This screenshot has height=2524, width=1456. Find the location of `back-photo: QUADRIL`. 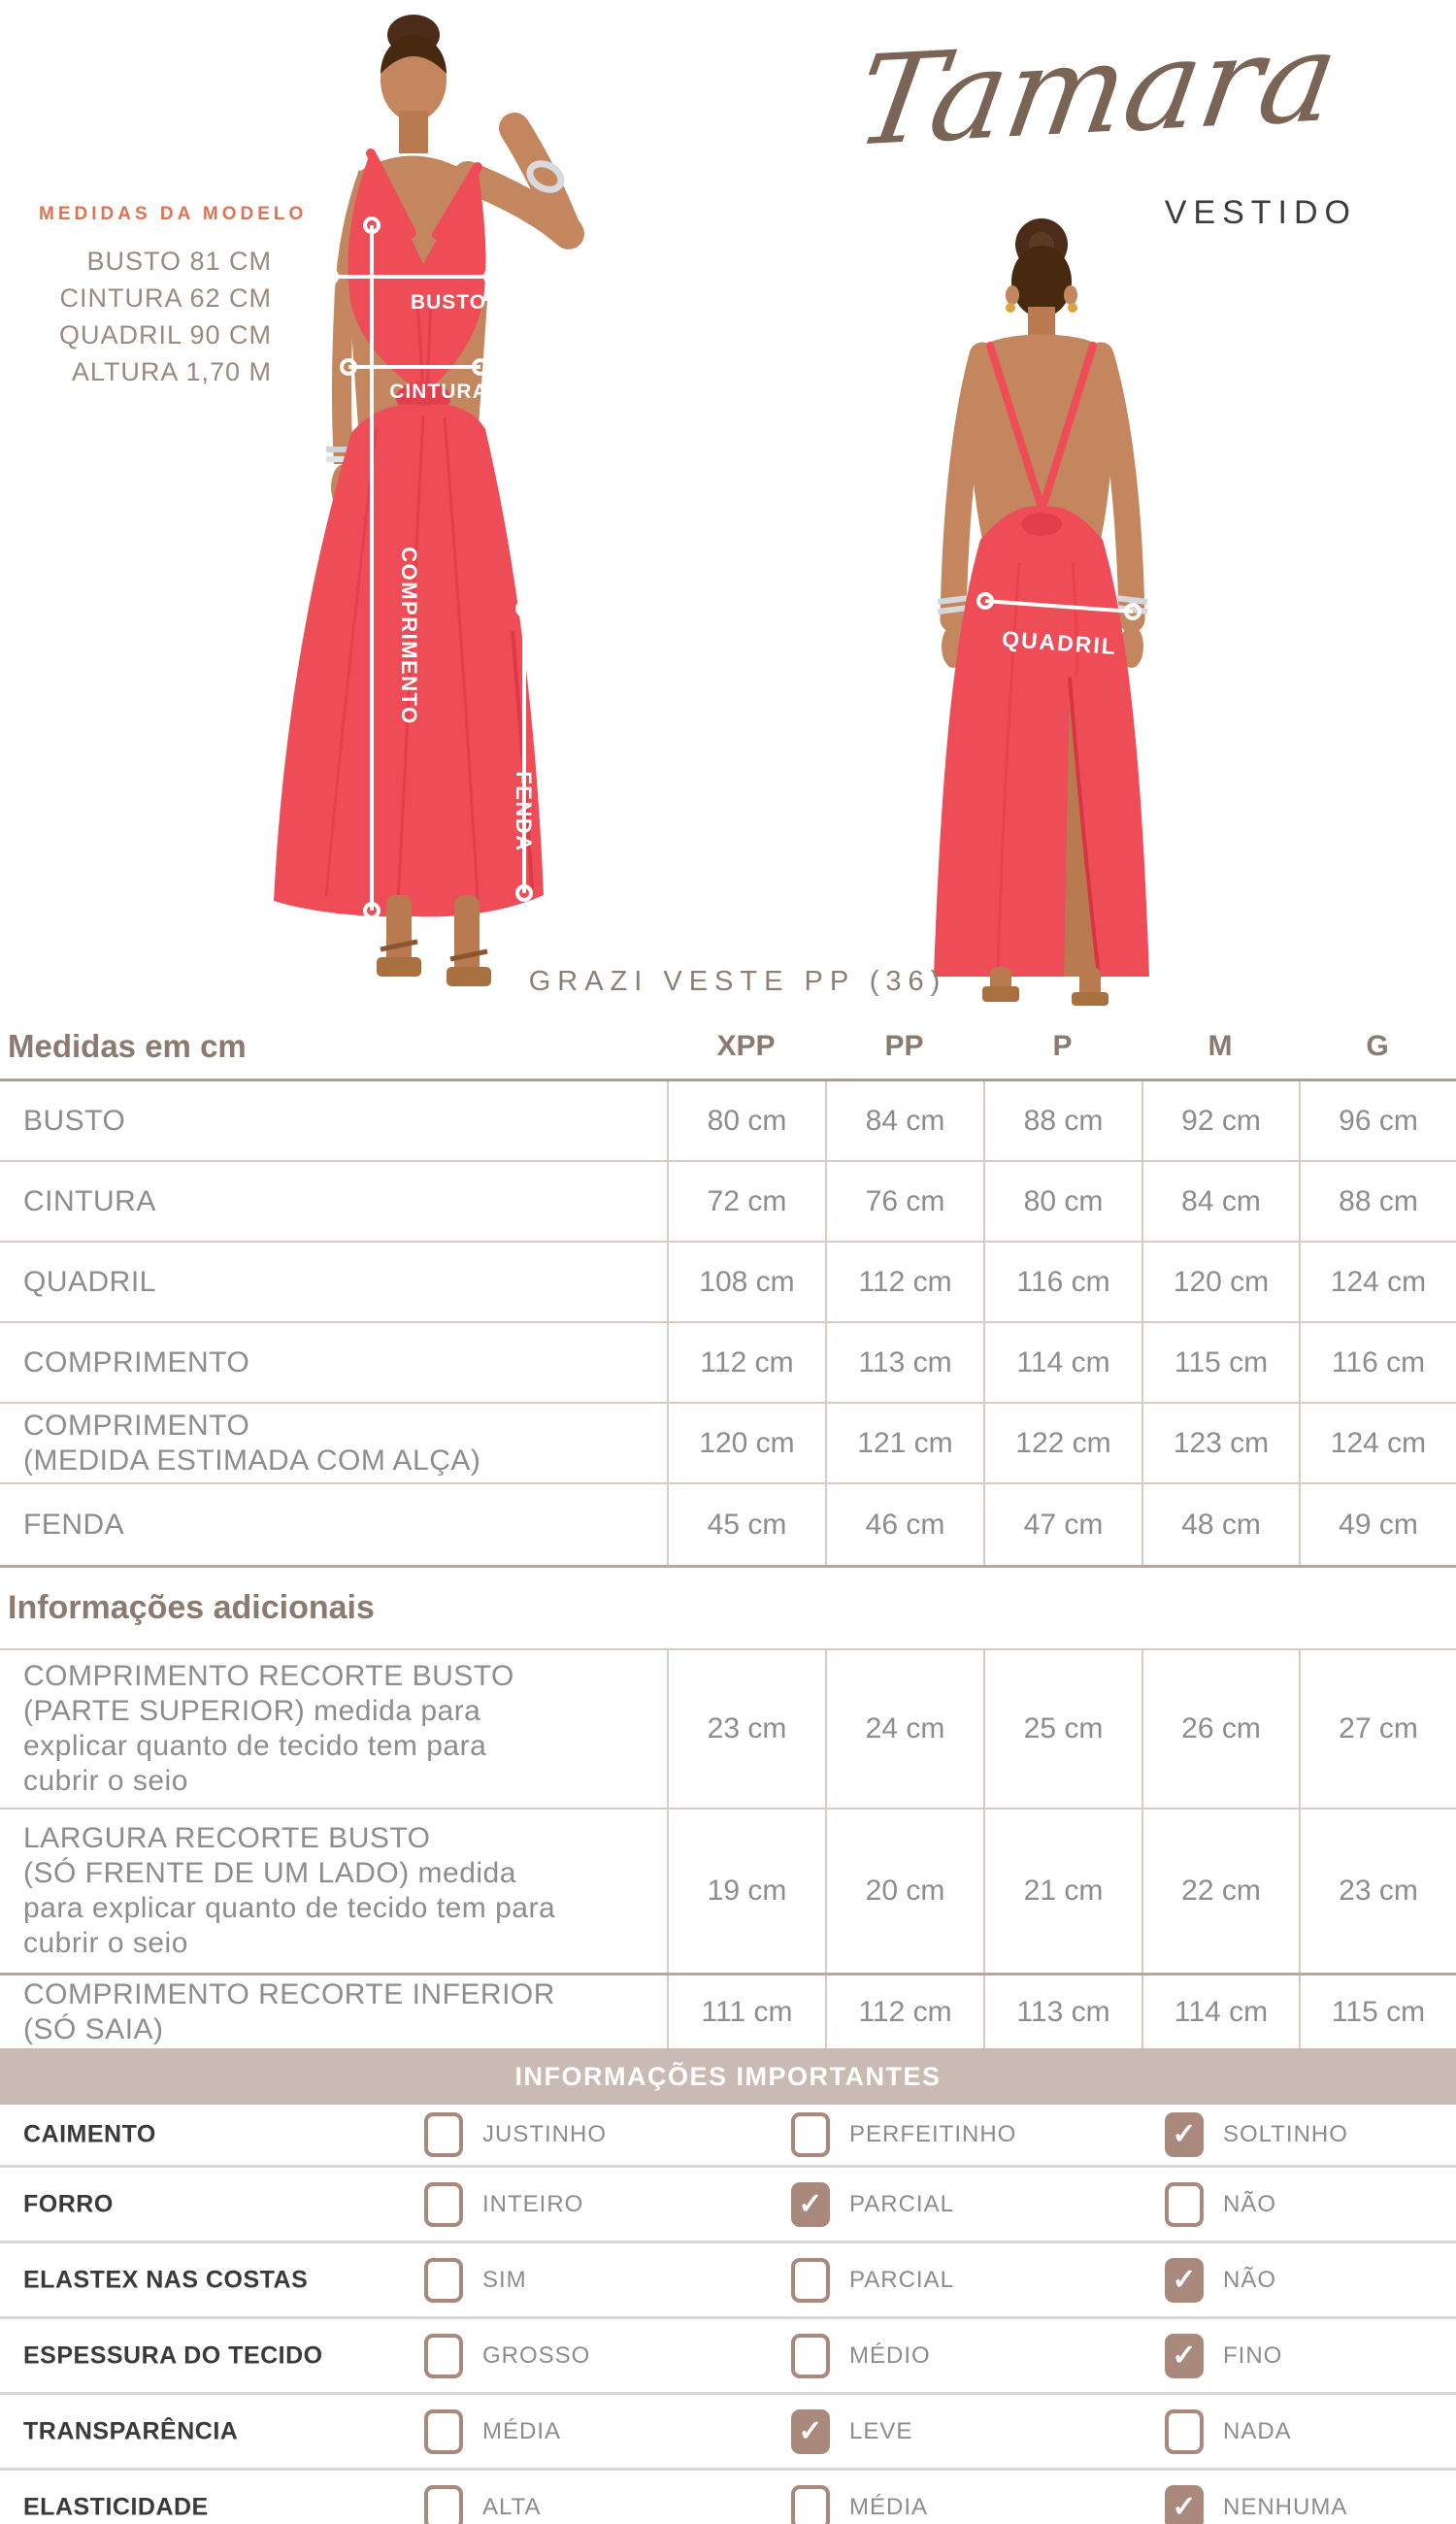

back-photo: QUADRIL is located at coordinates (1041, 612).